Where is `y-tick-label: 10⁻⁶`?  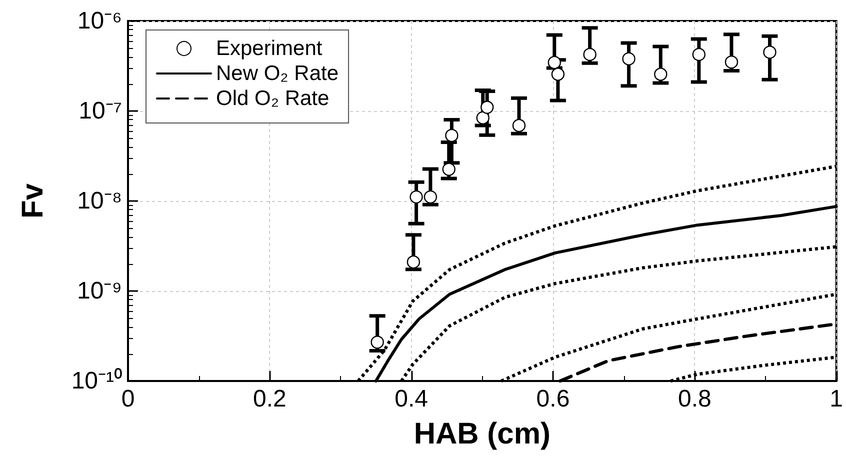
y-tick-label: 10⁻⁶ is located at coordinates (99, 21).